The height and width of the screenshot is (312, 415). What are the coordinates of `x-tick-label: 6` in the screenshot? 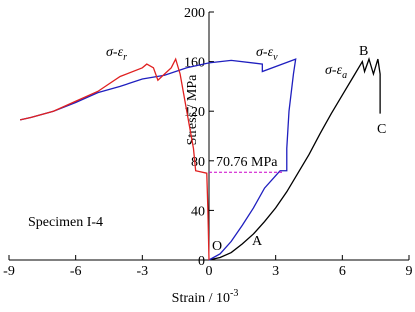 It's located at (342, 271).